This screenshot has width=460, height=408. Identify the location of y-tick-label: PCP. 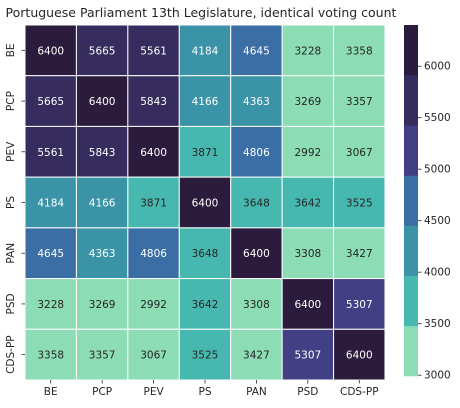
(11, 101).